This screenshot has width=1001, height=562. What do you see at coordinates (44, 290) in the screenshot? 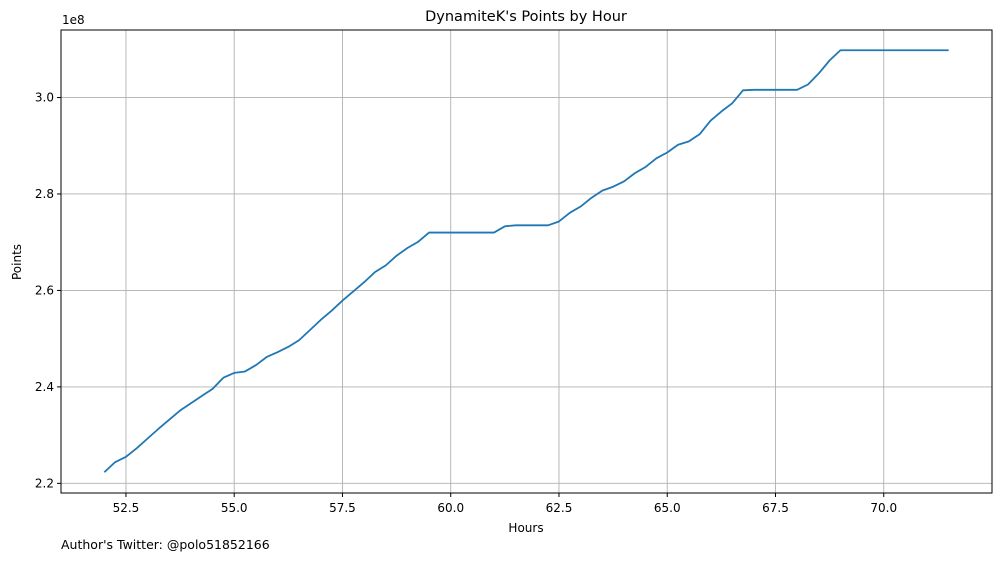
I see `y-tick-label: 2.6` at bounding box center [44, 290].